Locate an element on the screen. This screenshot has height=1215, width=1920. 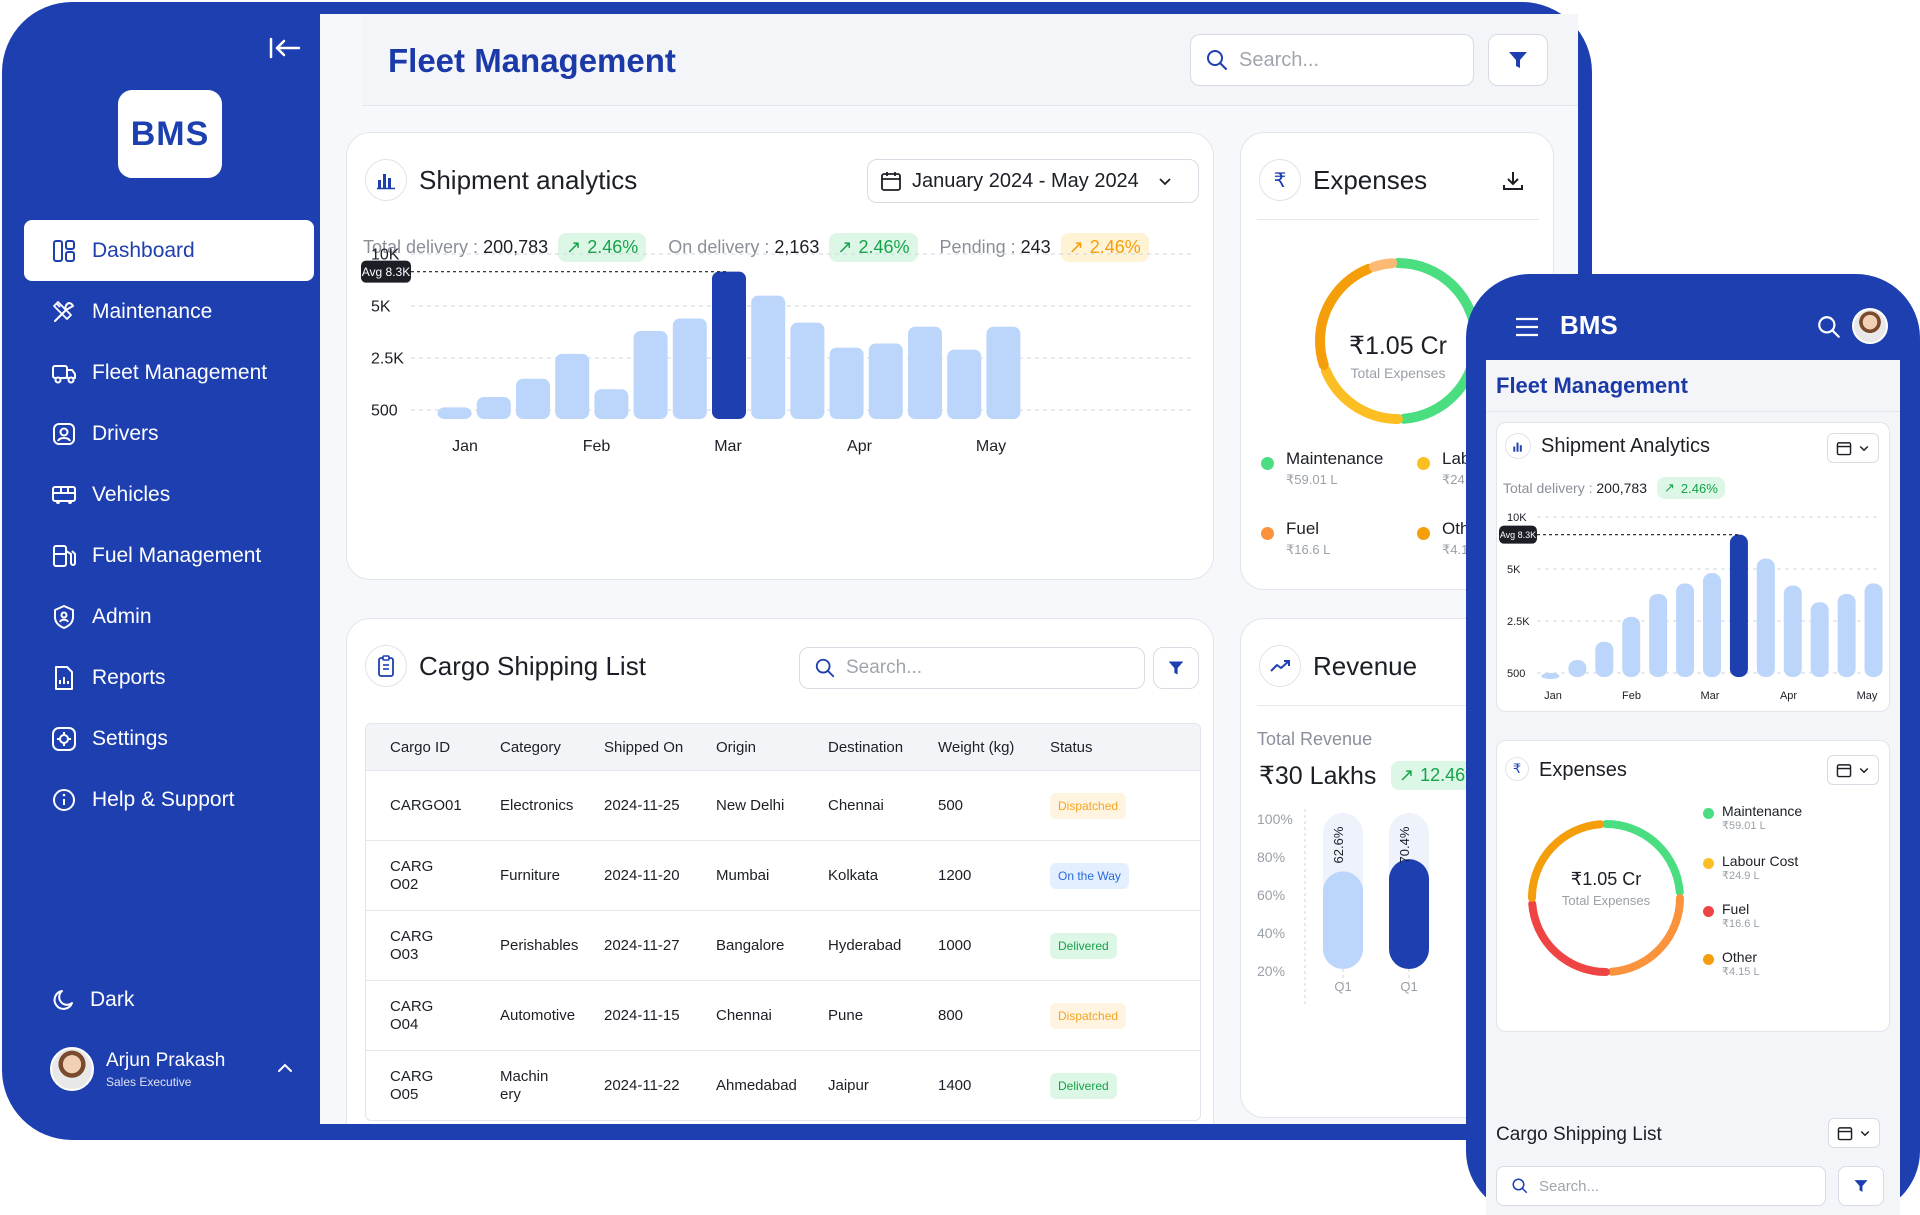
moon-icon is located at coordinates (63, 1000).